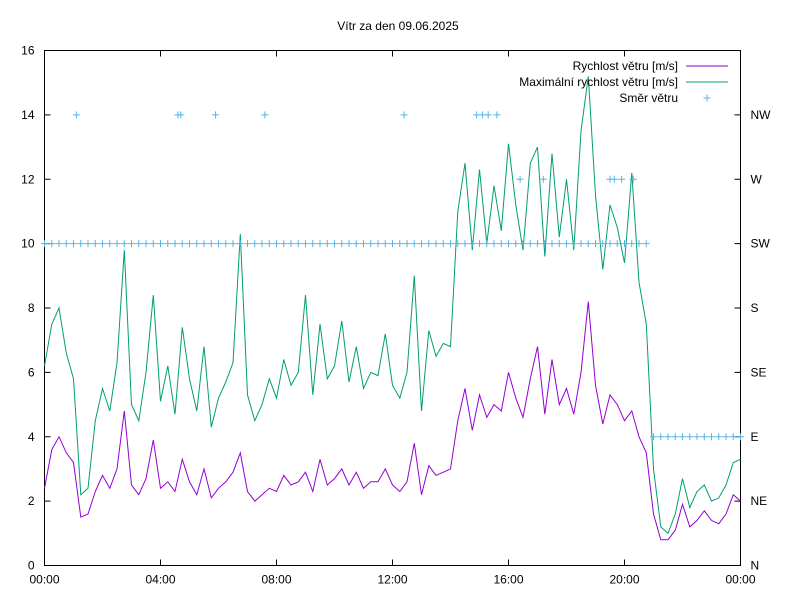 Image resolution: width=800 pixels, height=600 pixels. I want to click on y-tick-label: 14, so click(28, 115).